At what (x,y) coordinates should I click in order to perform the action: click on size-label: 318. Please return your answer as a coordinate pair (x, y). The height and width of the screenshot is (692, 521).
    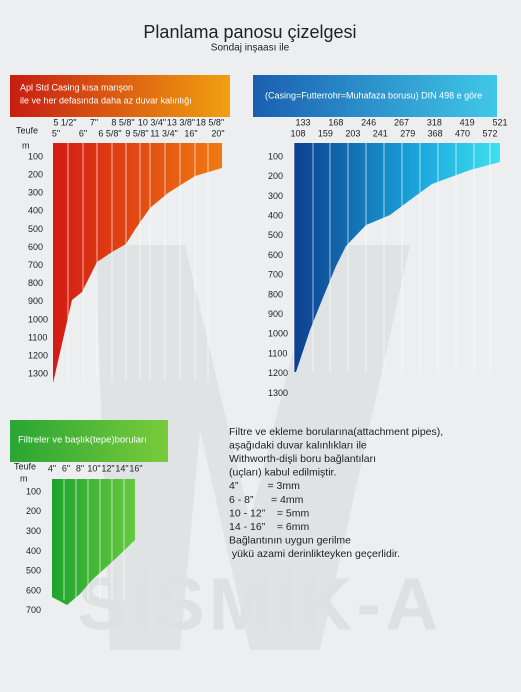
    Looking at the image, I should click on (434, 122).